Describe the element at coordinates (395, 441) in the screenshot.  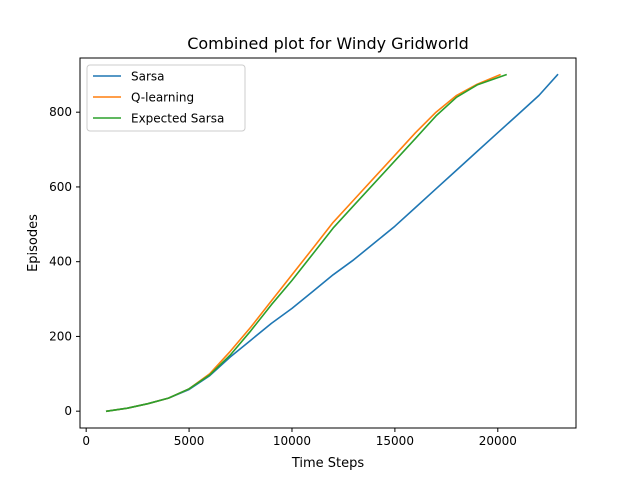
I see `x-tick-label: 15000` at that location.